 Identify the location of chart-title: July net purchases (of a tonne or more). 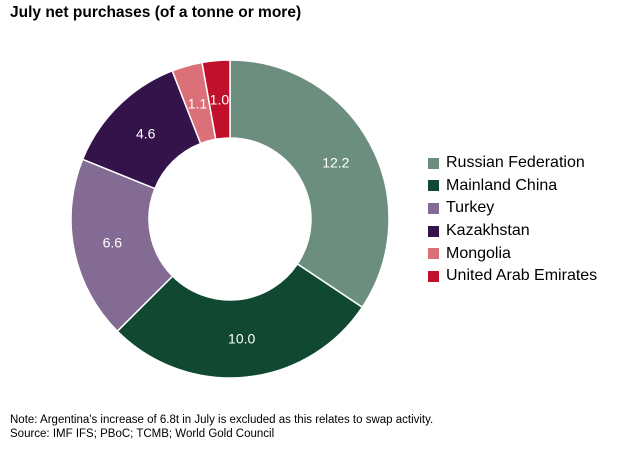
(156, 12).